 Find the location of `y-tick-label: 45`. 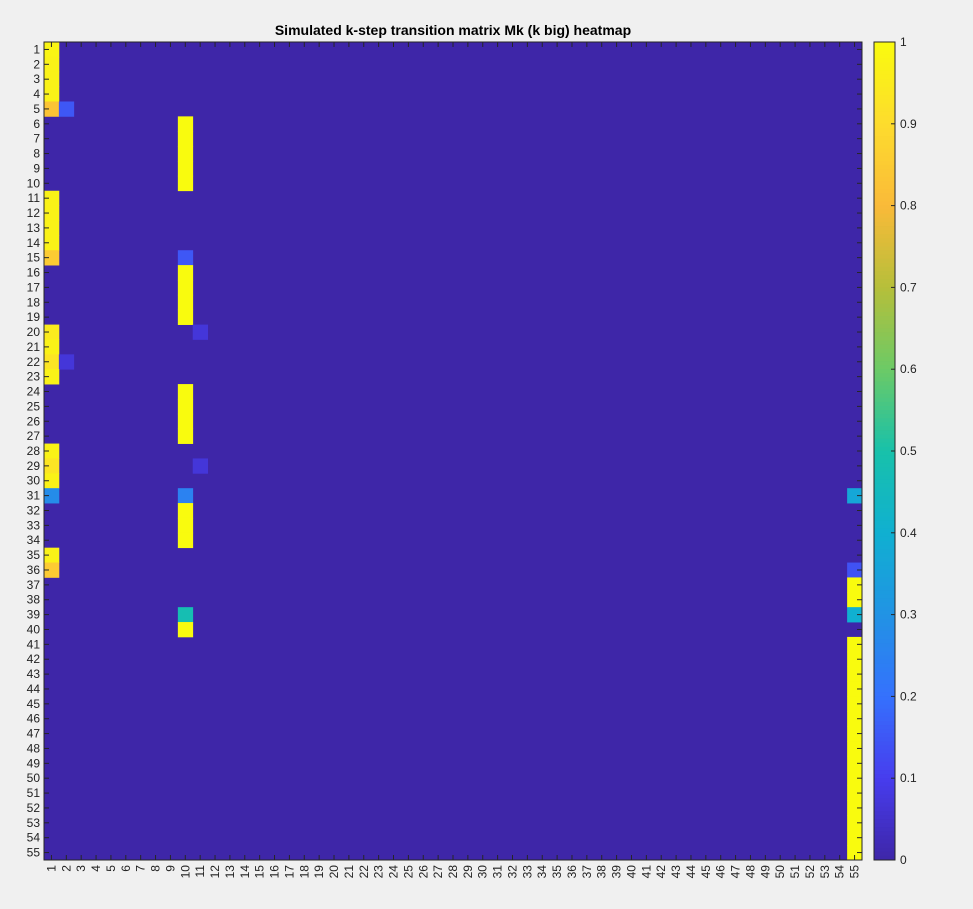

y-tick-label: 45 is located at coordinates (34, 704).